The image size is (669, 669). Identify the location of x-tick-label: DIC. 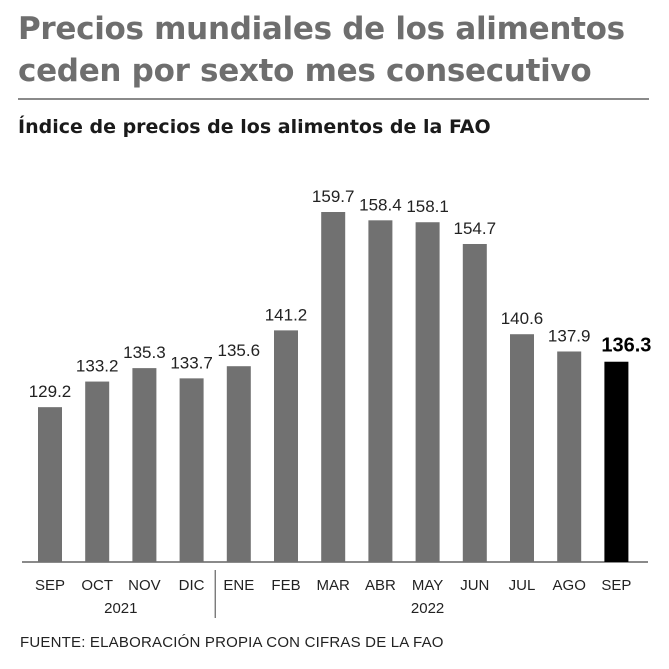
(192, 585).